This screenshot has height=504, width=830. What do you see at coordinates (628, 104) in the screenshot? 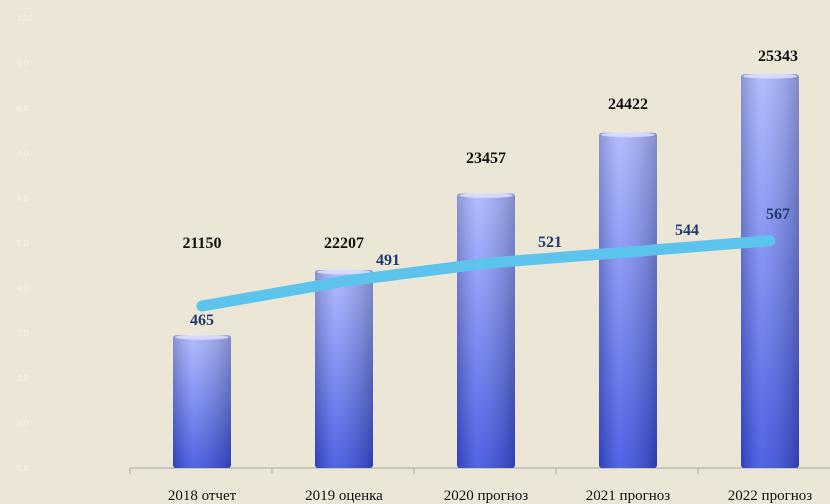
I see `bar-value-label: 24422` at bounding box center [628, 104].